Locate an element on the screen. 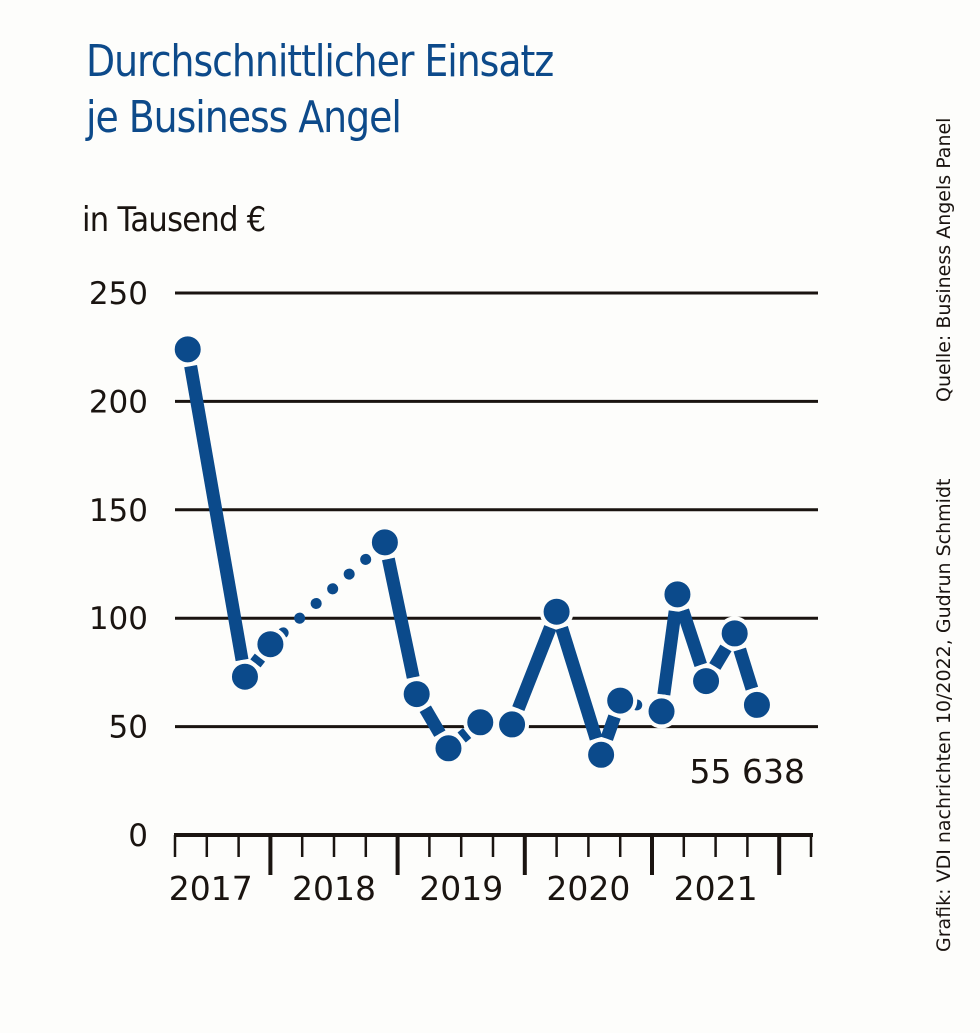 This screenshot has height=1033, width=980. x-tick-label: 2017 is located at coordinates (211, 888).